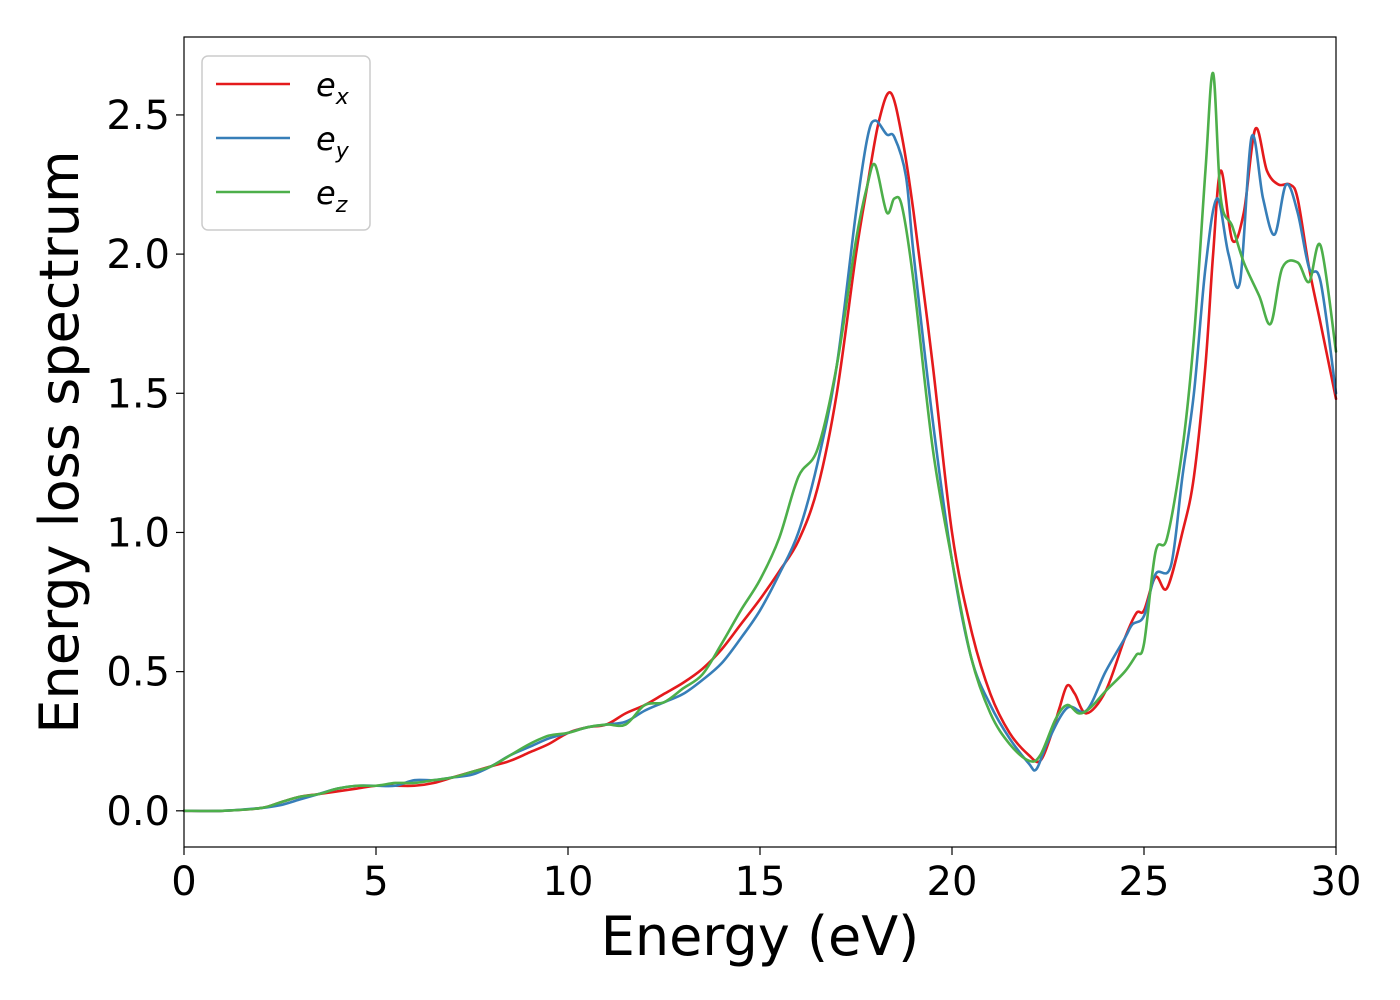 This screenshot has height=1000, width=1400. What do you see at coordinates (59, 441) in the screenshot?
I see `y-axis-title: Energy loss spectrum` at bounding box center [59, 441].